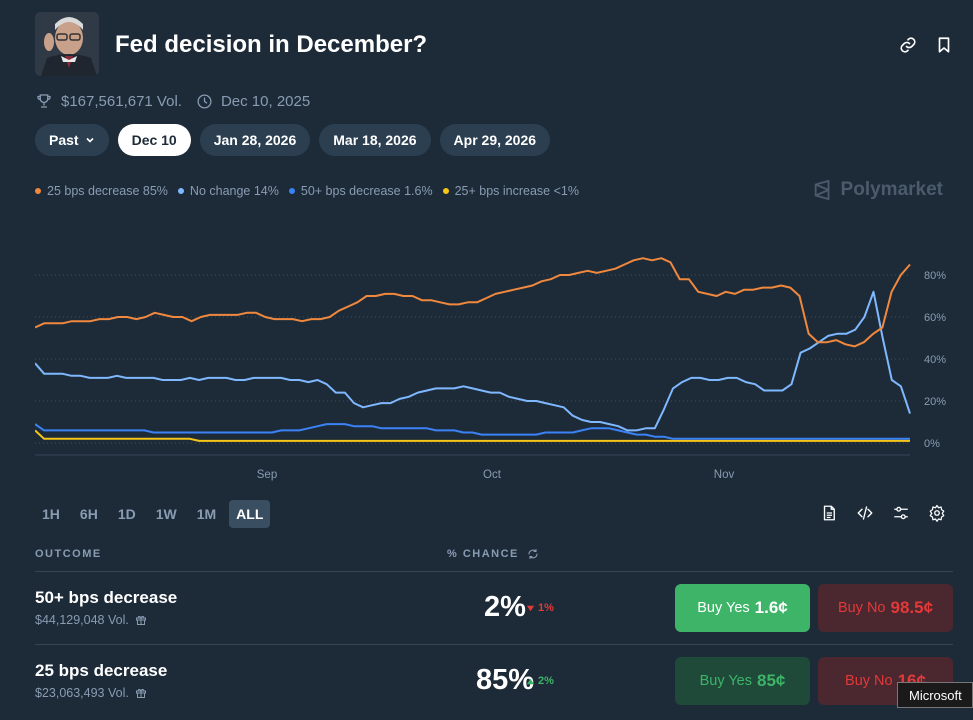 This screenshot has height=720, width=973. I want to click on market-end-date: Dec 10, 2025, so click(265, 101).